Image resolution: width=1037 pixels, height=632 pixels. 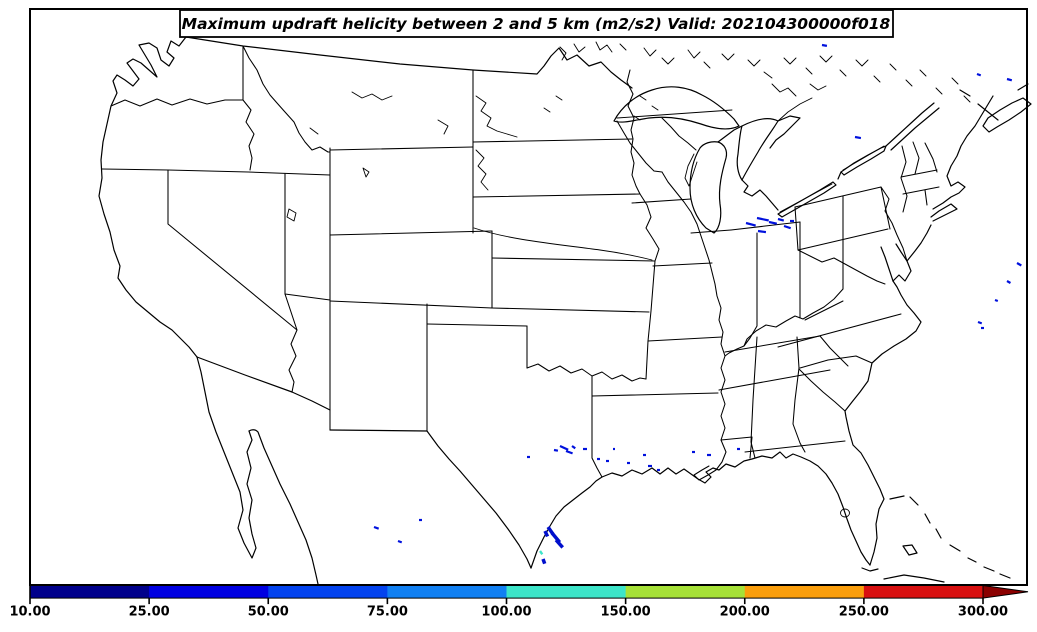 I want to click on colorbar-tick-label: 25.00, so click(x=149, y=612).